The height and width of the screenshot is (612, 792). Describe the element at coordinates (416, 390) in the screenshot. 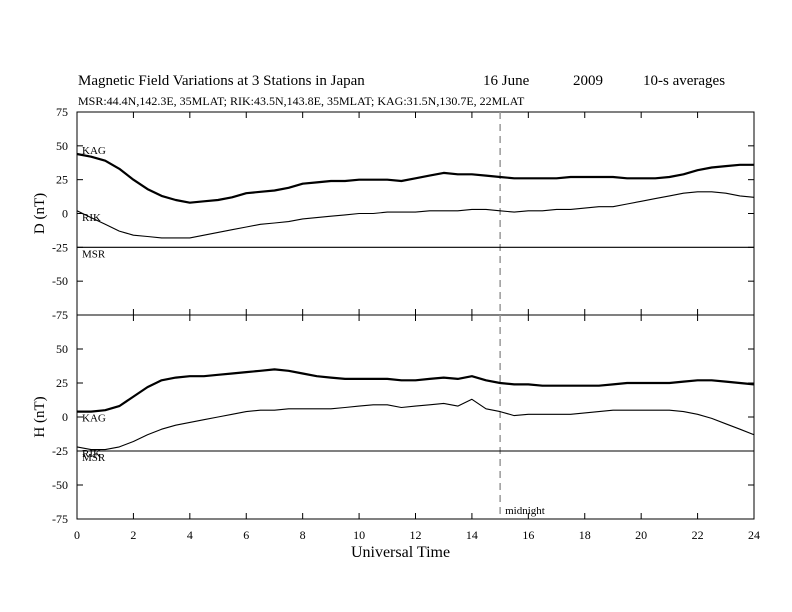

I see `series-line-h-kag` at that location.